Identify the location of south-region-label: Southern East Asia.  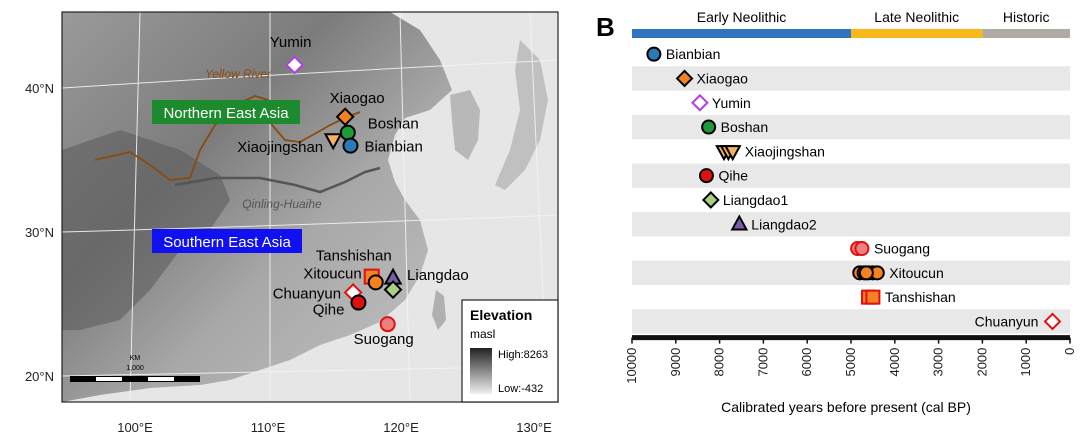
(227, 242).